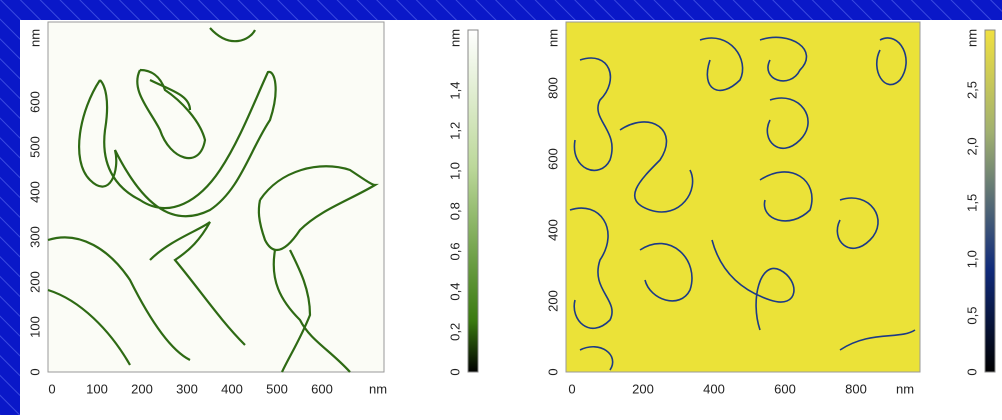  What do you see at coordinates (454, 91) in the screenshot?
I see `colorbar-tick-label: 1,4` at bounding box center [454, 91].